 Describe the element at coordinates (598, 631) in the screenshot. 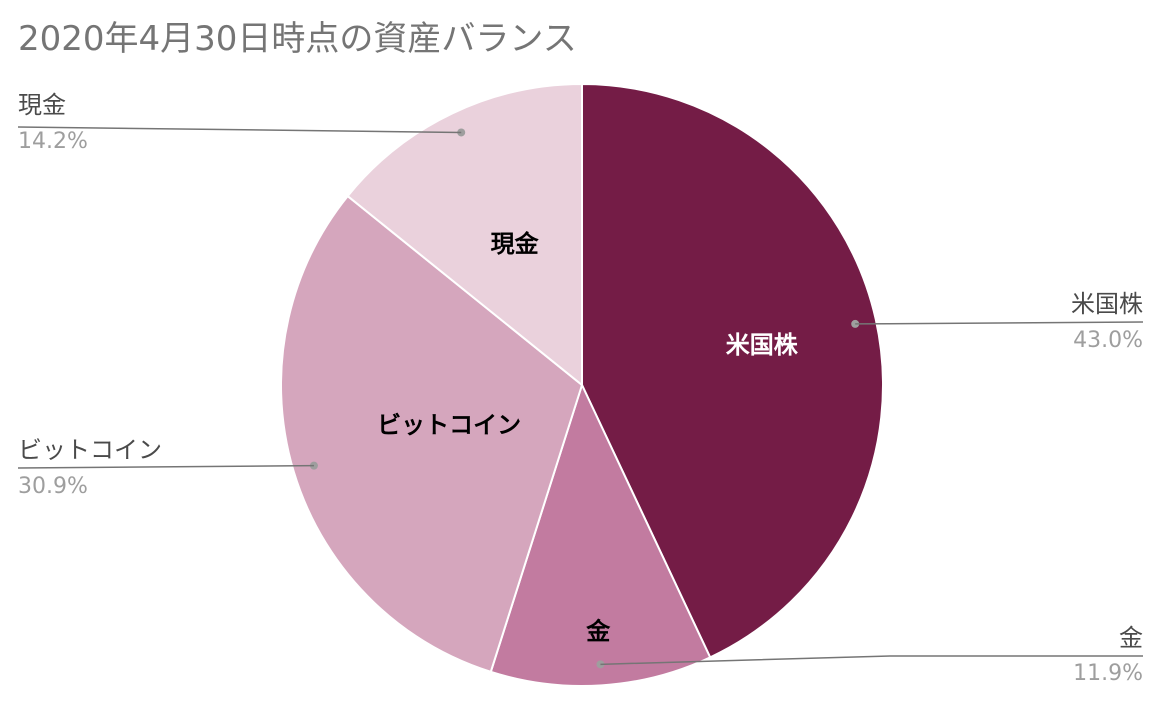

I see `slice-2-inside-label: 金` at that location.